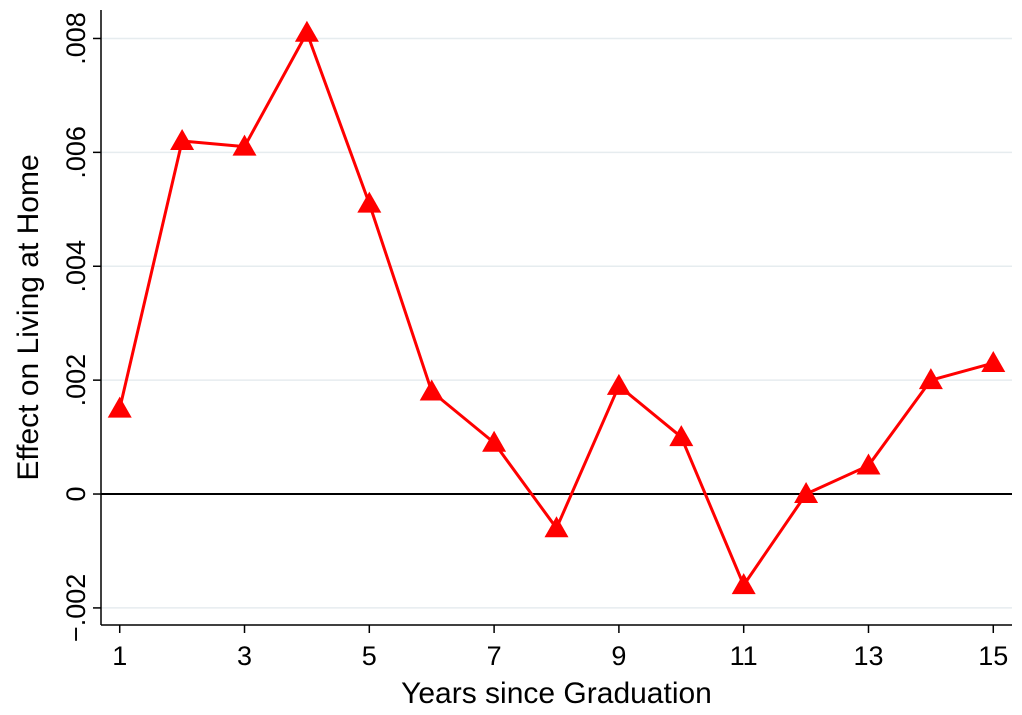 The width and height of the screenshot is (1022, 715). Describe the element at coordinates (76, 38) in the screenshot. I see `y-tick-label: .008` at that location.